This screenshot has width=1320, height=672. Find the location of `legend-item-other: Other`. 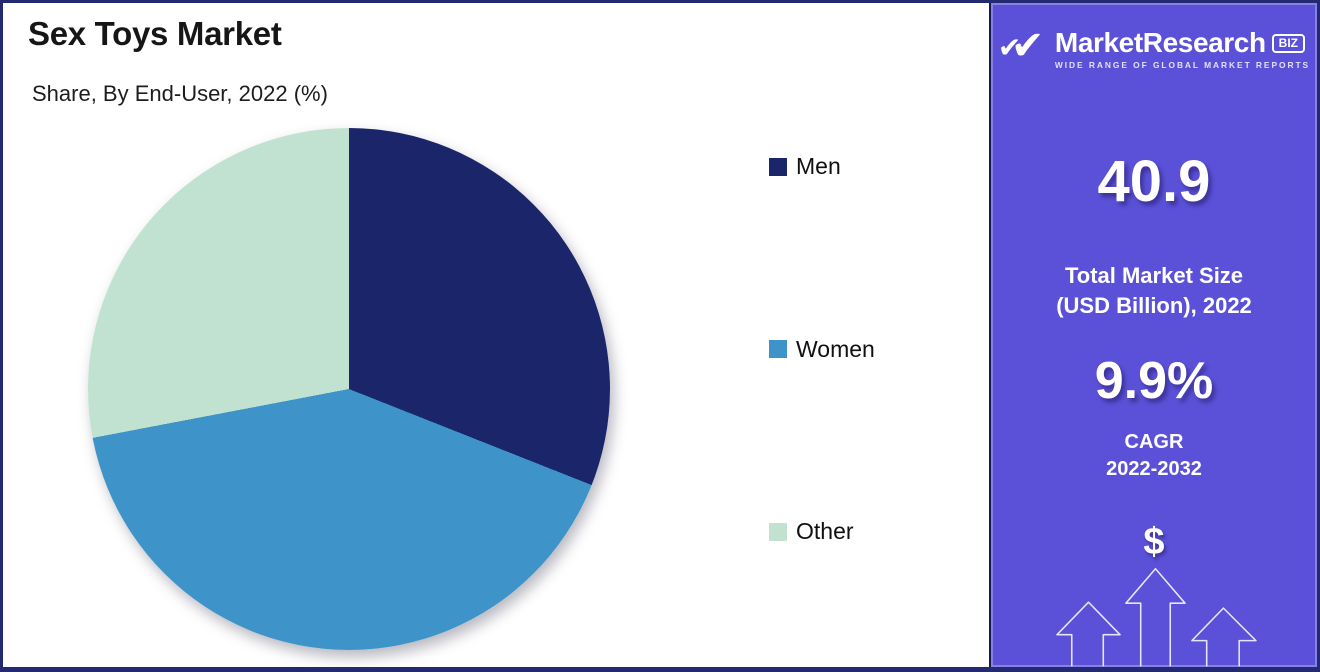

legend-item-other: Other is located at coordinates (822, 531).